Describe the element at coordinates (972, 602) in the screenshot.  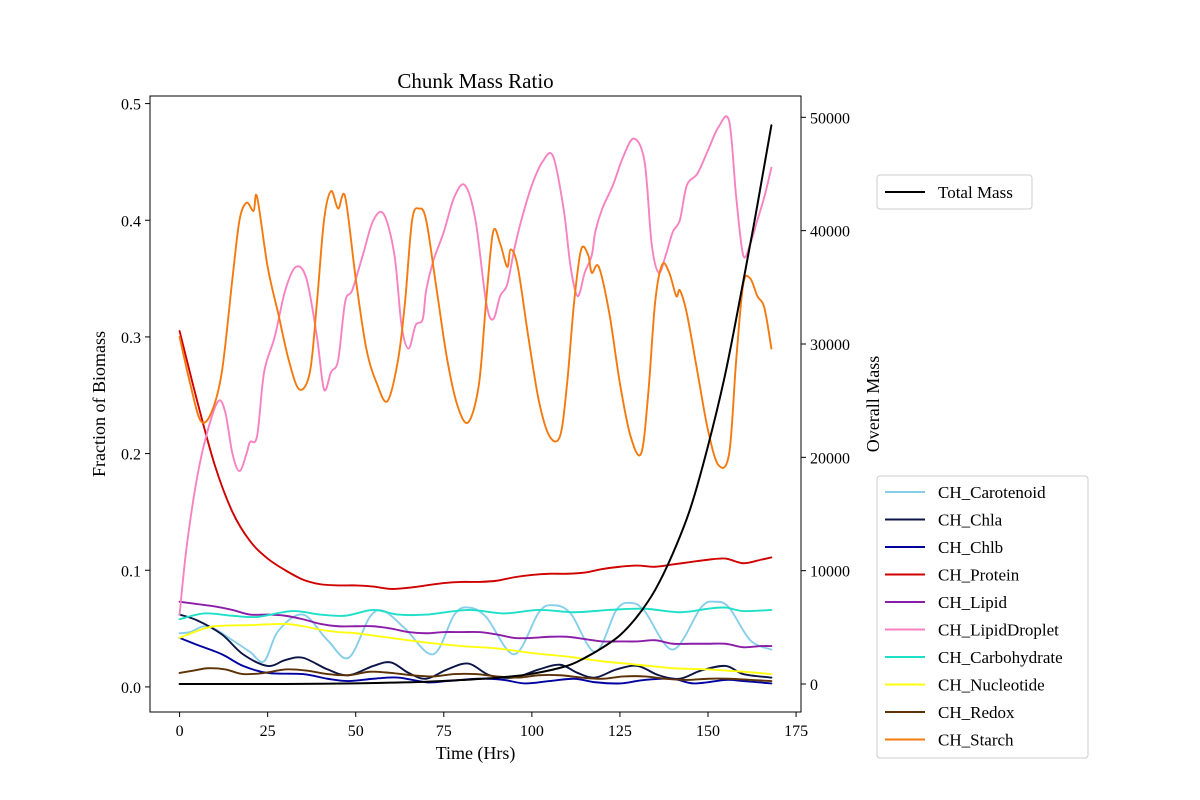
I see `legend-label-ch-lipid: CH_Lipid` at that location.